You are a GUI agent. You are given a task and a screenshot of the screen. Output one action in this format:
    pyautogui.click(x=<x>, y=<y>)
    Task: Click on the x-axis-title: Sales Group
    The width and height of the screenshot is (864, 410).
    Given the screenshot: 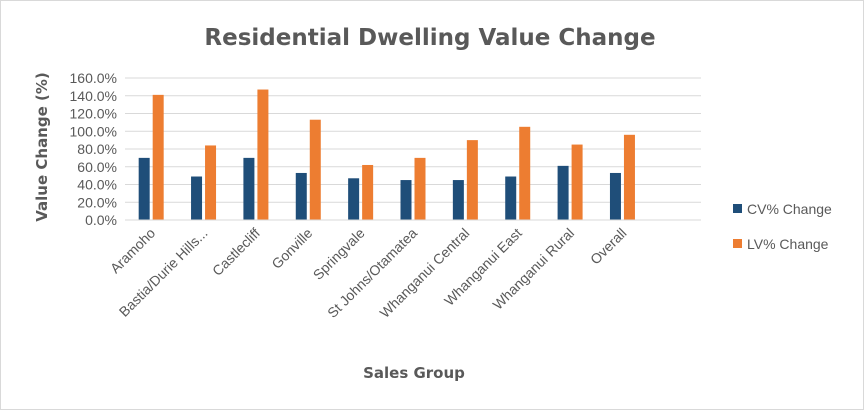 What is the action you would take?
    pyautogui.click(x=414, y=373)
    